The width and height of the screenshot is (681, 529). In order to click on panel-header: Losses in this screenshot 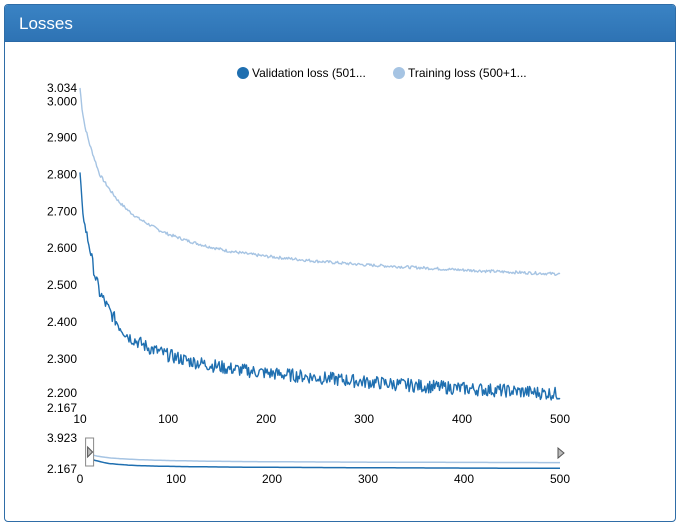, I will do `click(340, 23)`.